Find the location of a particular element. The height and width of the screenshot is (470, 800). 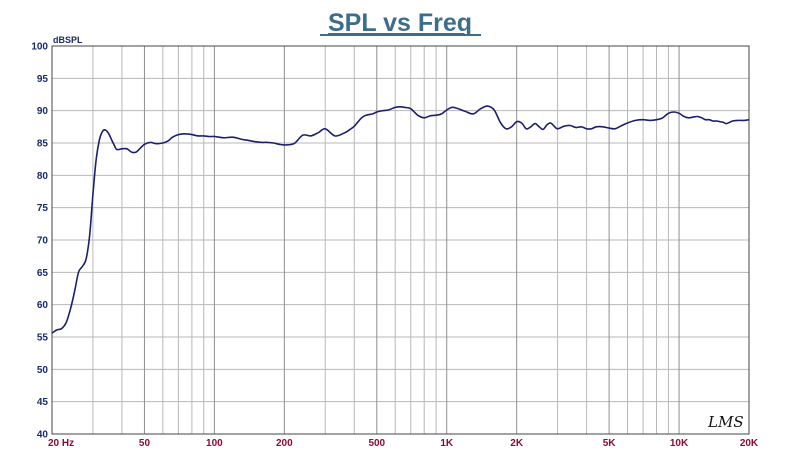

y-axis-label: dBSPL is located at coordinates (68, 40).